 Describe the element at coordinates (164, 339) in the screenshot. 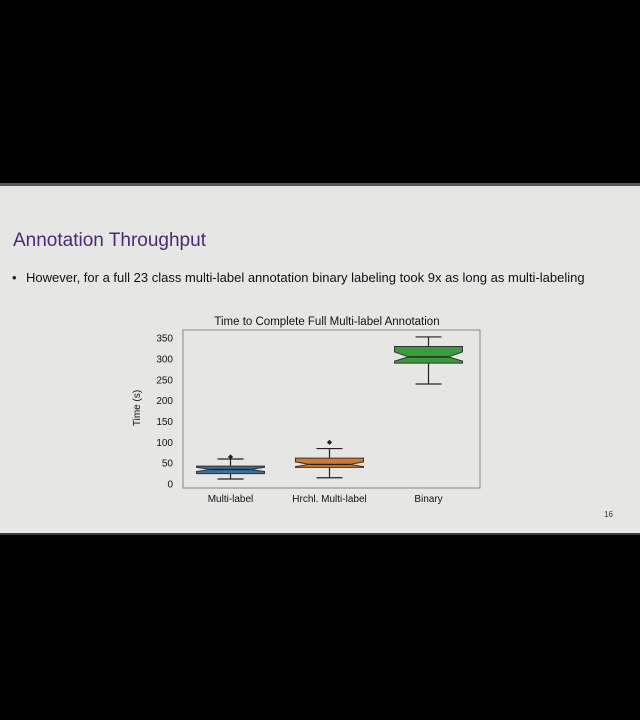

I see `y-tick-label: 350` at that location.